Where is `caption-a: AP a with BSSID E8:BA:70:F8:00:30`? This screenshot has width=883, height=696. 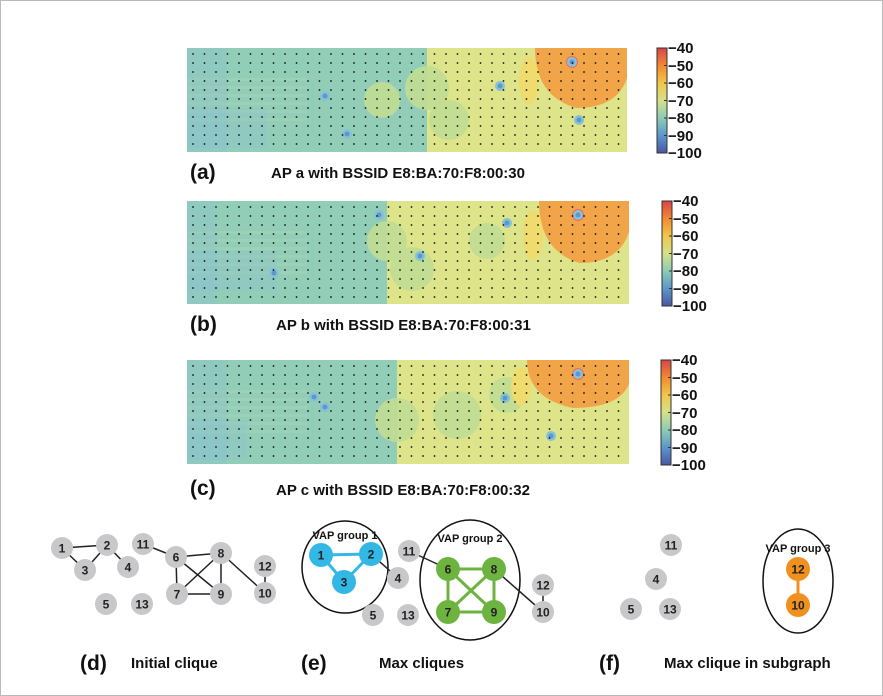
caption-a: AP a with BSSID E8:BA:70:F8:00:30 is located at coordinates (398, 173).